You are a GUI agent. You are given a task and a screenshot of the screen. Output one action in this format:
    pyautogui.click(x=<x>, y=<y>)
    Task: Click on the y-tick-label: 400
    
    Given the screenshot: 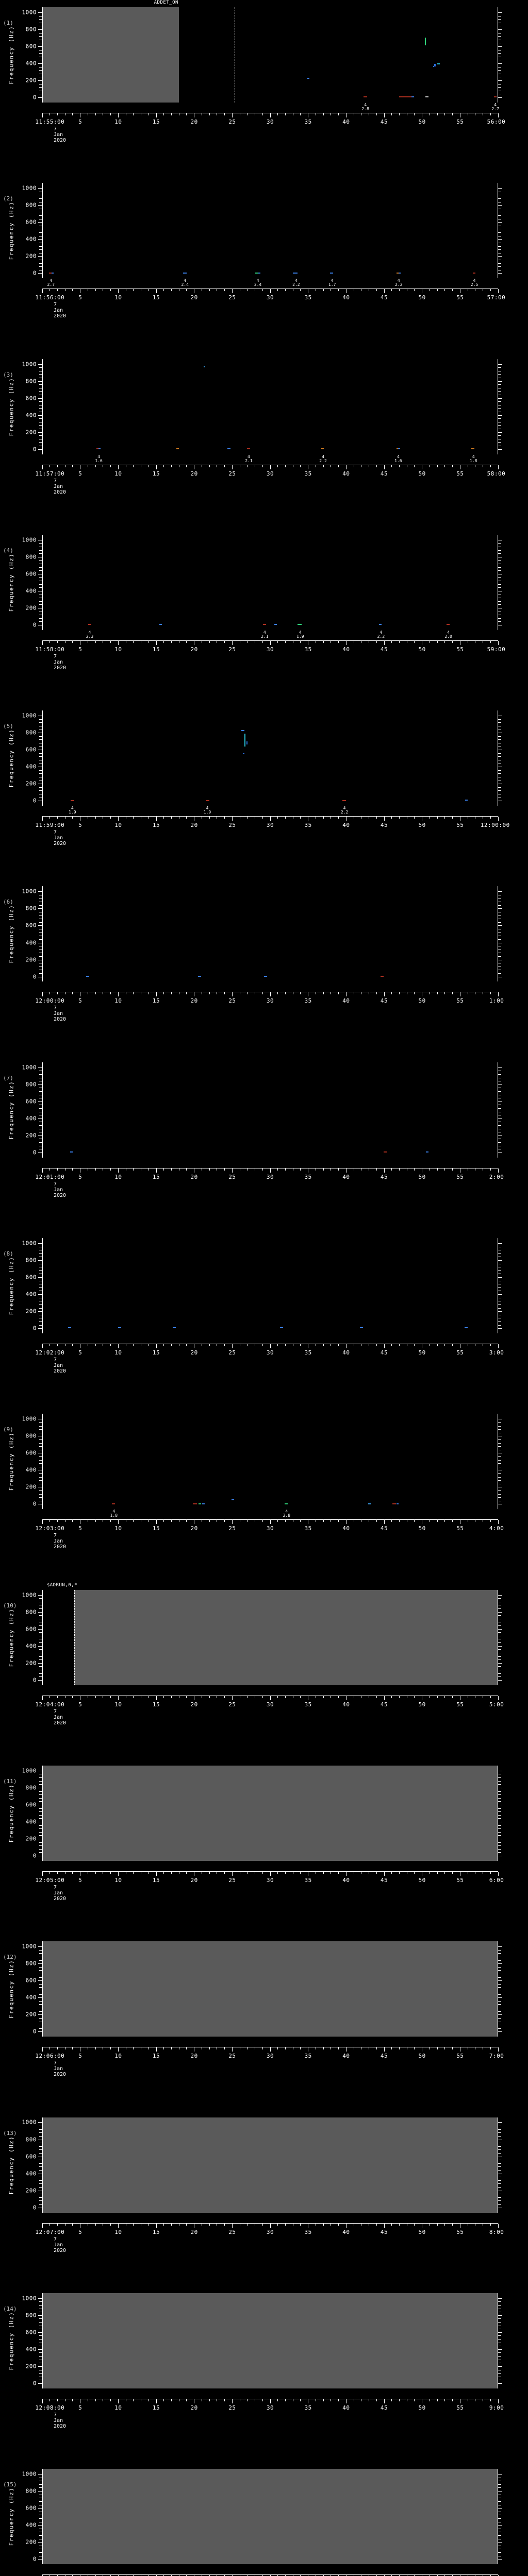 What is the action you would take?
    pyautogui.click(x=31, y=2525)
    